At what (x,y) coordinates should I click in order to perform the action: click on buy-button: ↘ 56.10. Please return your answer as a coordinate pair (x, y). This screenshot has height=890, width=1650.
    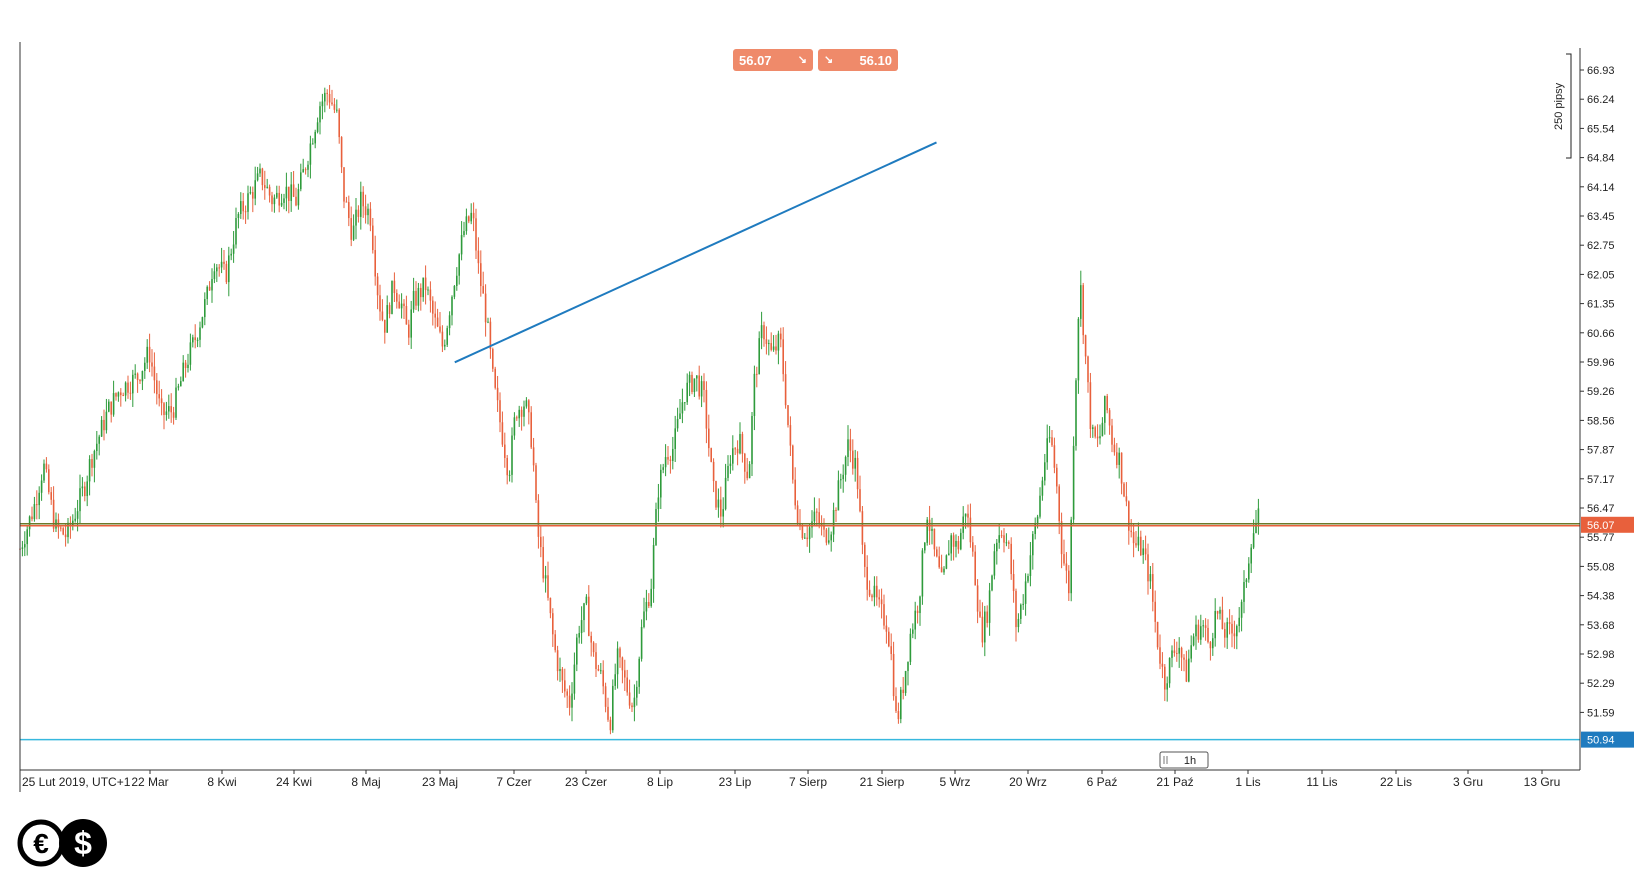
    Looking at the image, I should click on (858, 60).